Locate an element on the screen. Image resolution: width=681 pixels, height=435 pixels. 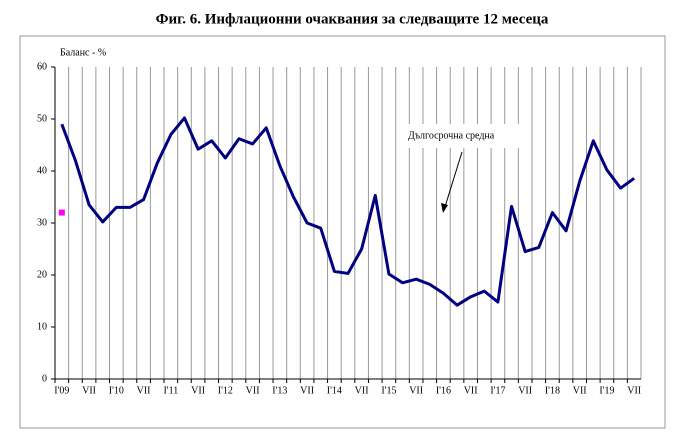
y-tick-label: 0 is located at coordinates (44, 378).